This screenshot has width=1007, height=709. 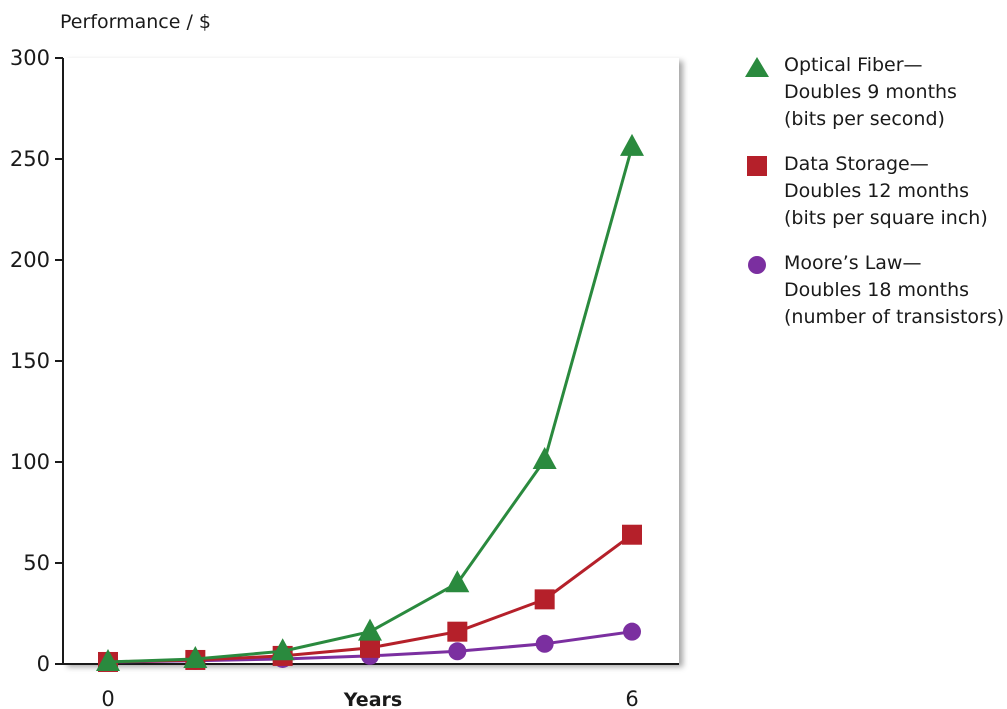 What do you see at coordinates (886, 218) in the screenshot?
I see `legend-label: (bits per square inch)` at bounding box center [886, 218].